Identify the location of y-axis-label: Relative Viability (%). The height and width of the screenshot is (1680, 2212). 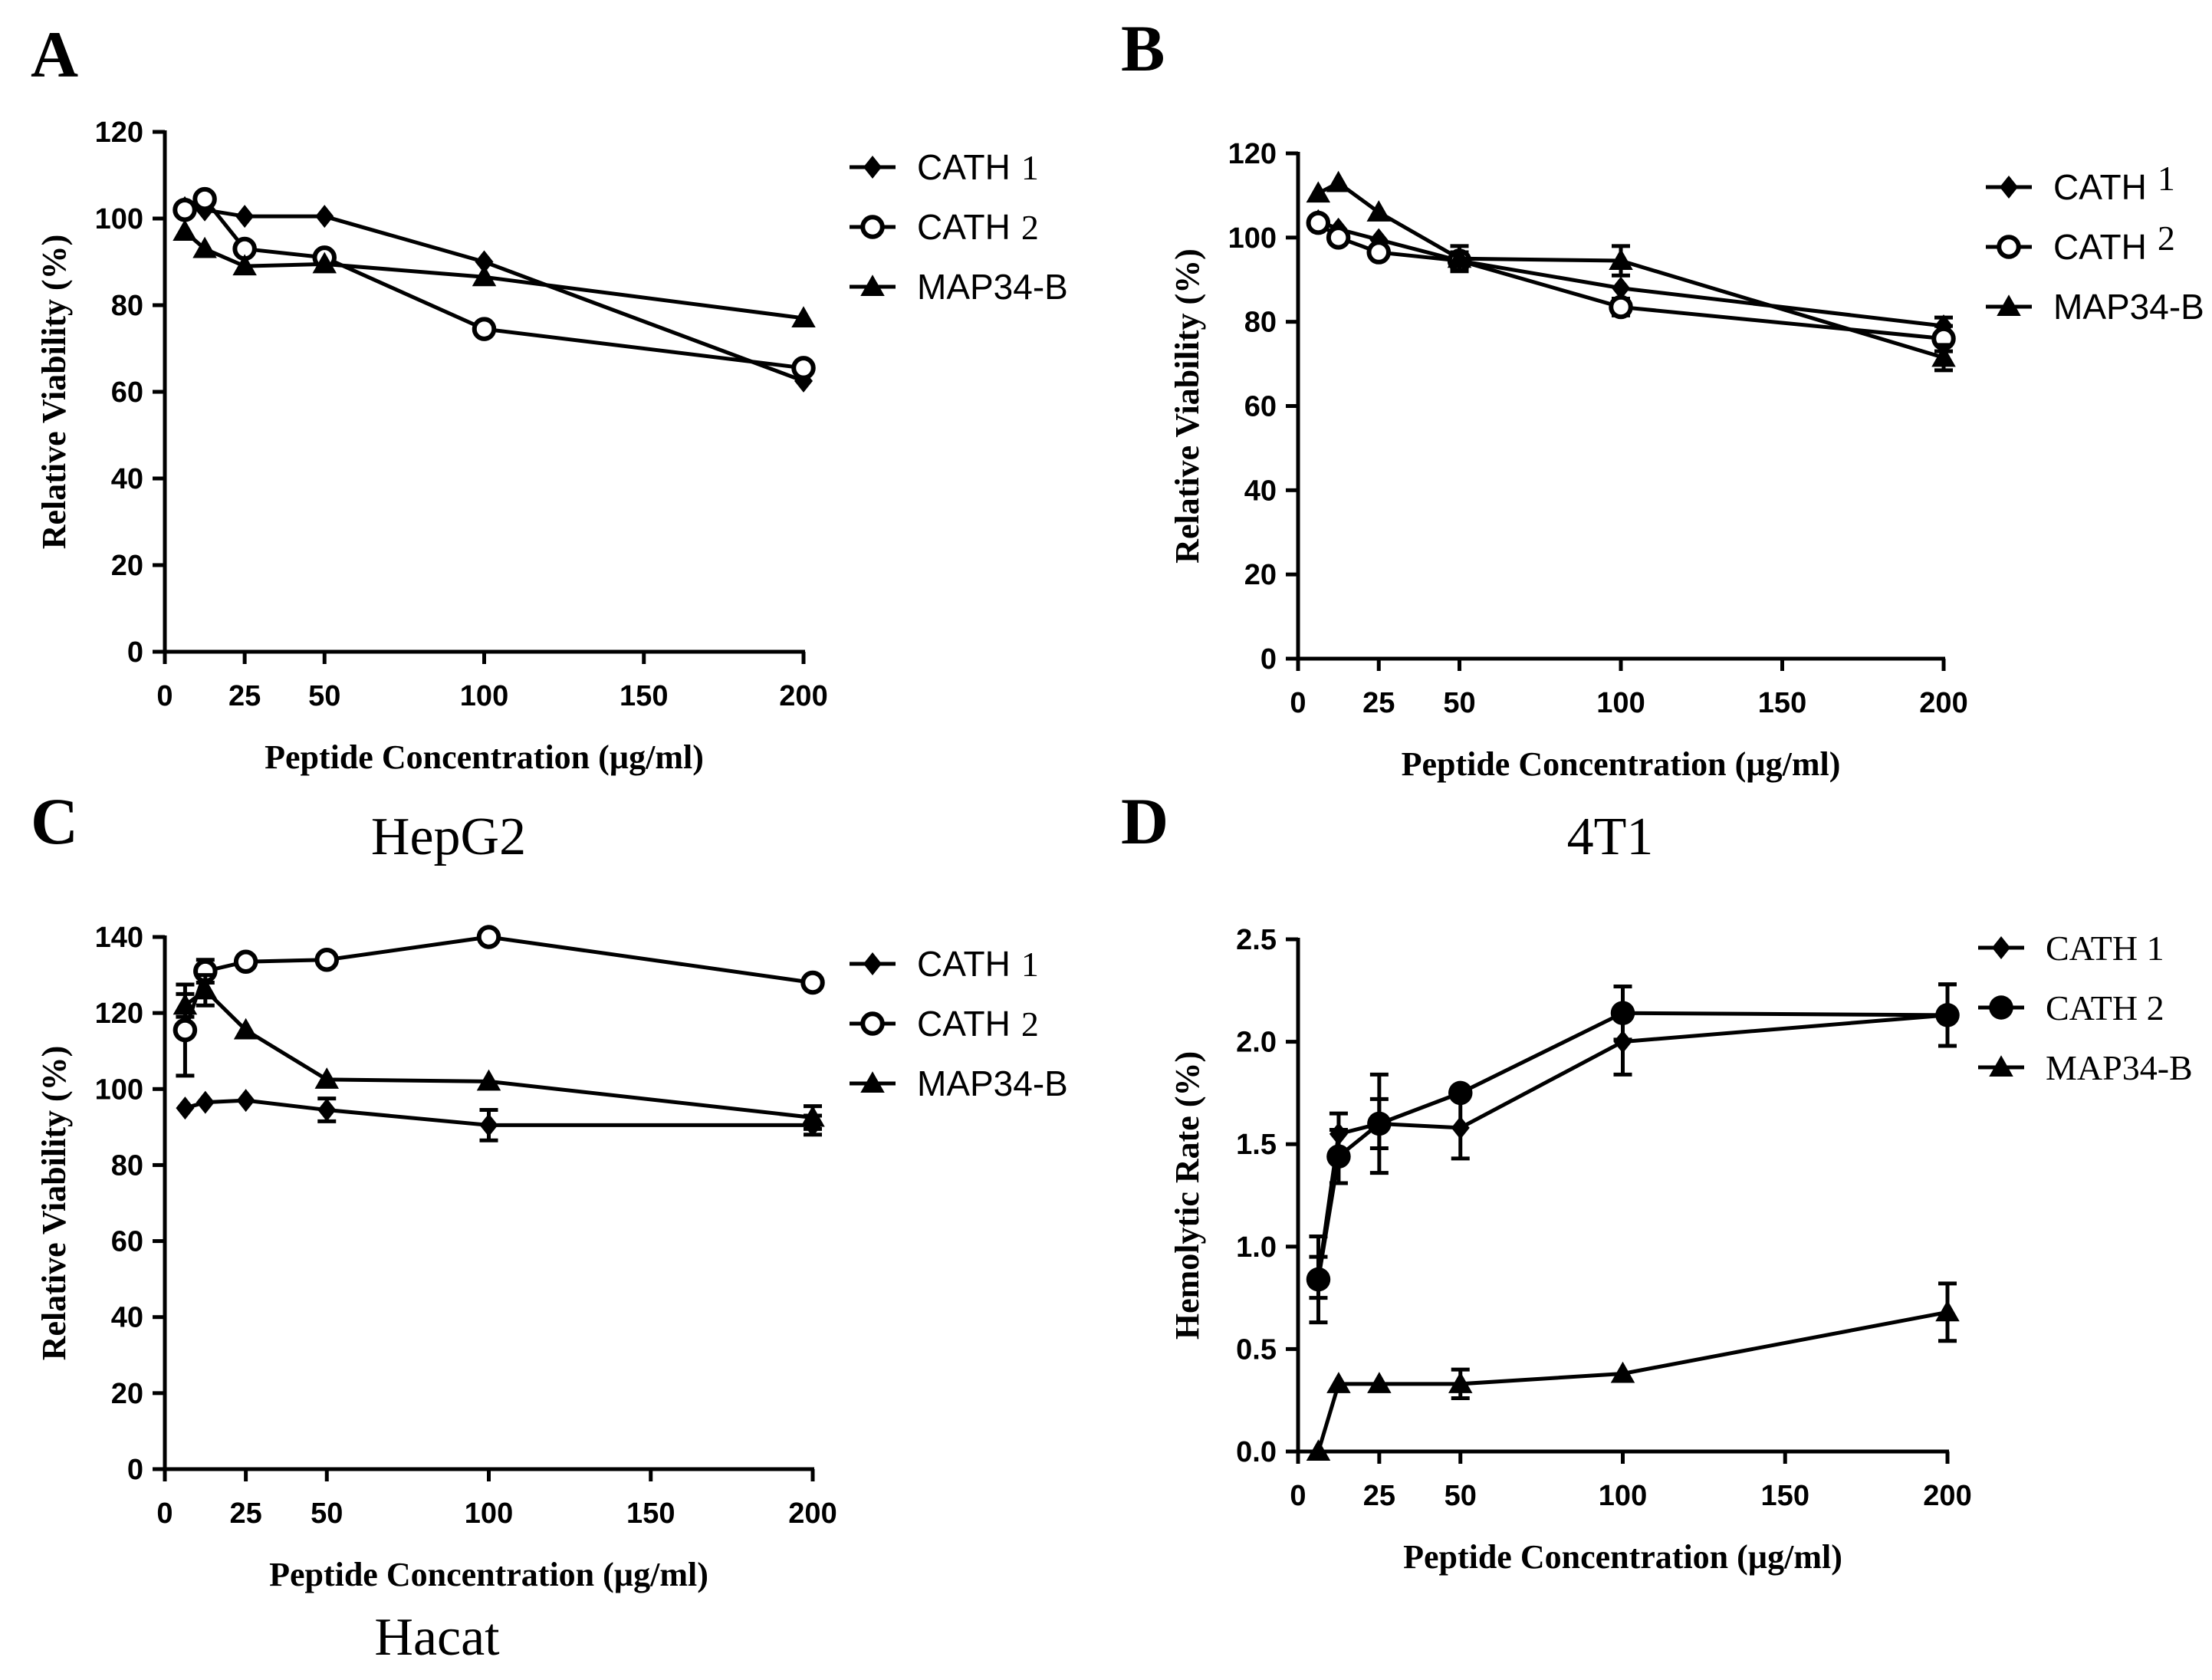
(54, 392).